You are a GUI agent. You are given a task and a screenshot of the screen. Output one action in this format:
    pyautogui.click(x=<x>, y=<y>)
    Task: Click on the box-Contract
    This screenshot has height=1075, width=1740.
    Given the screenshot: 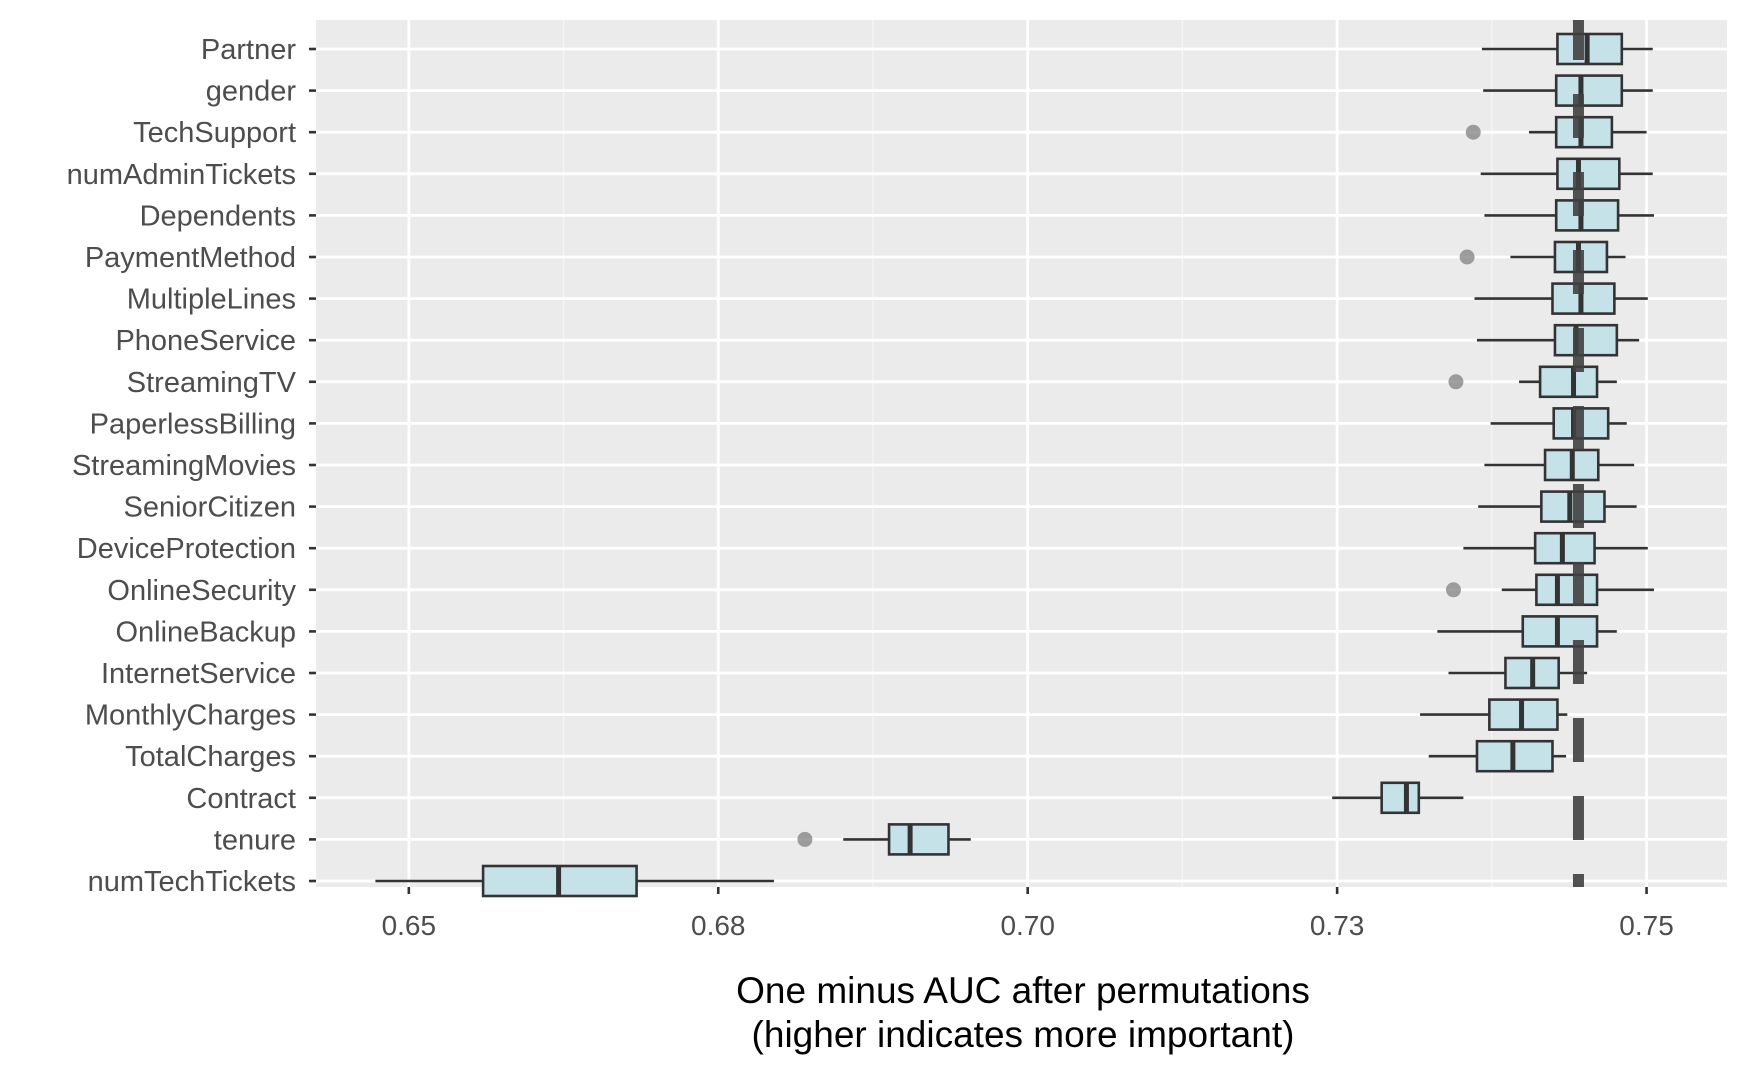 What is the action you would take?
    pyautogui.click(x=1398, y=798)
    